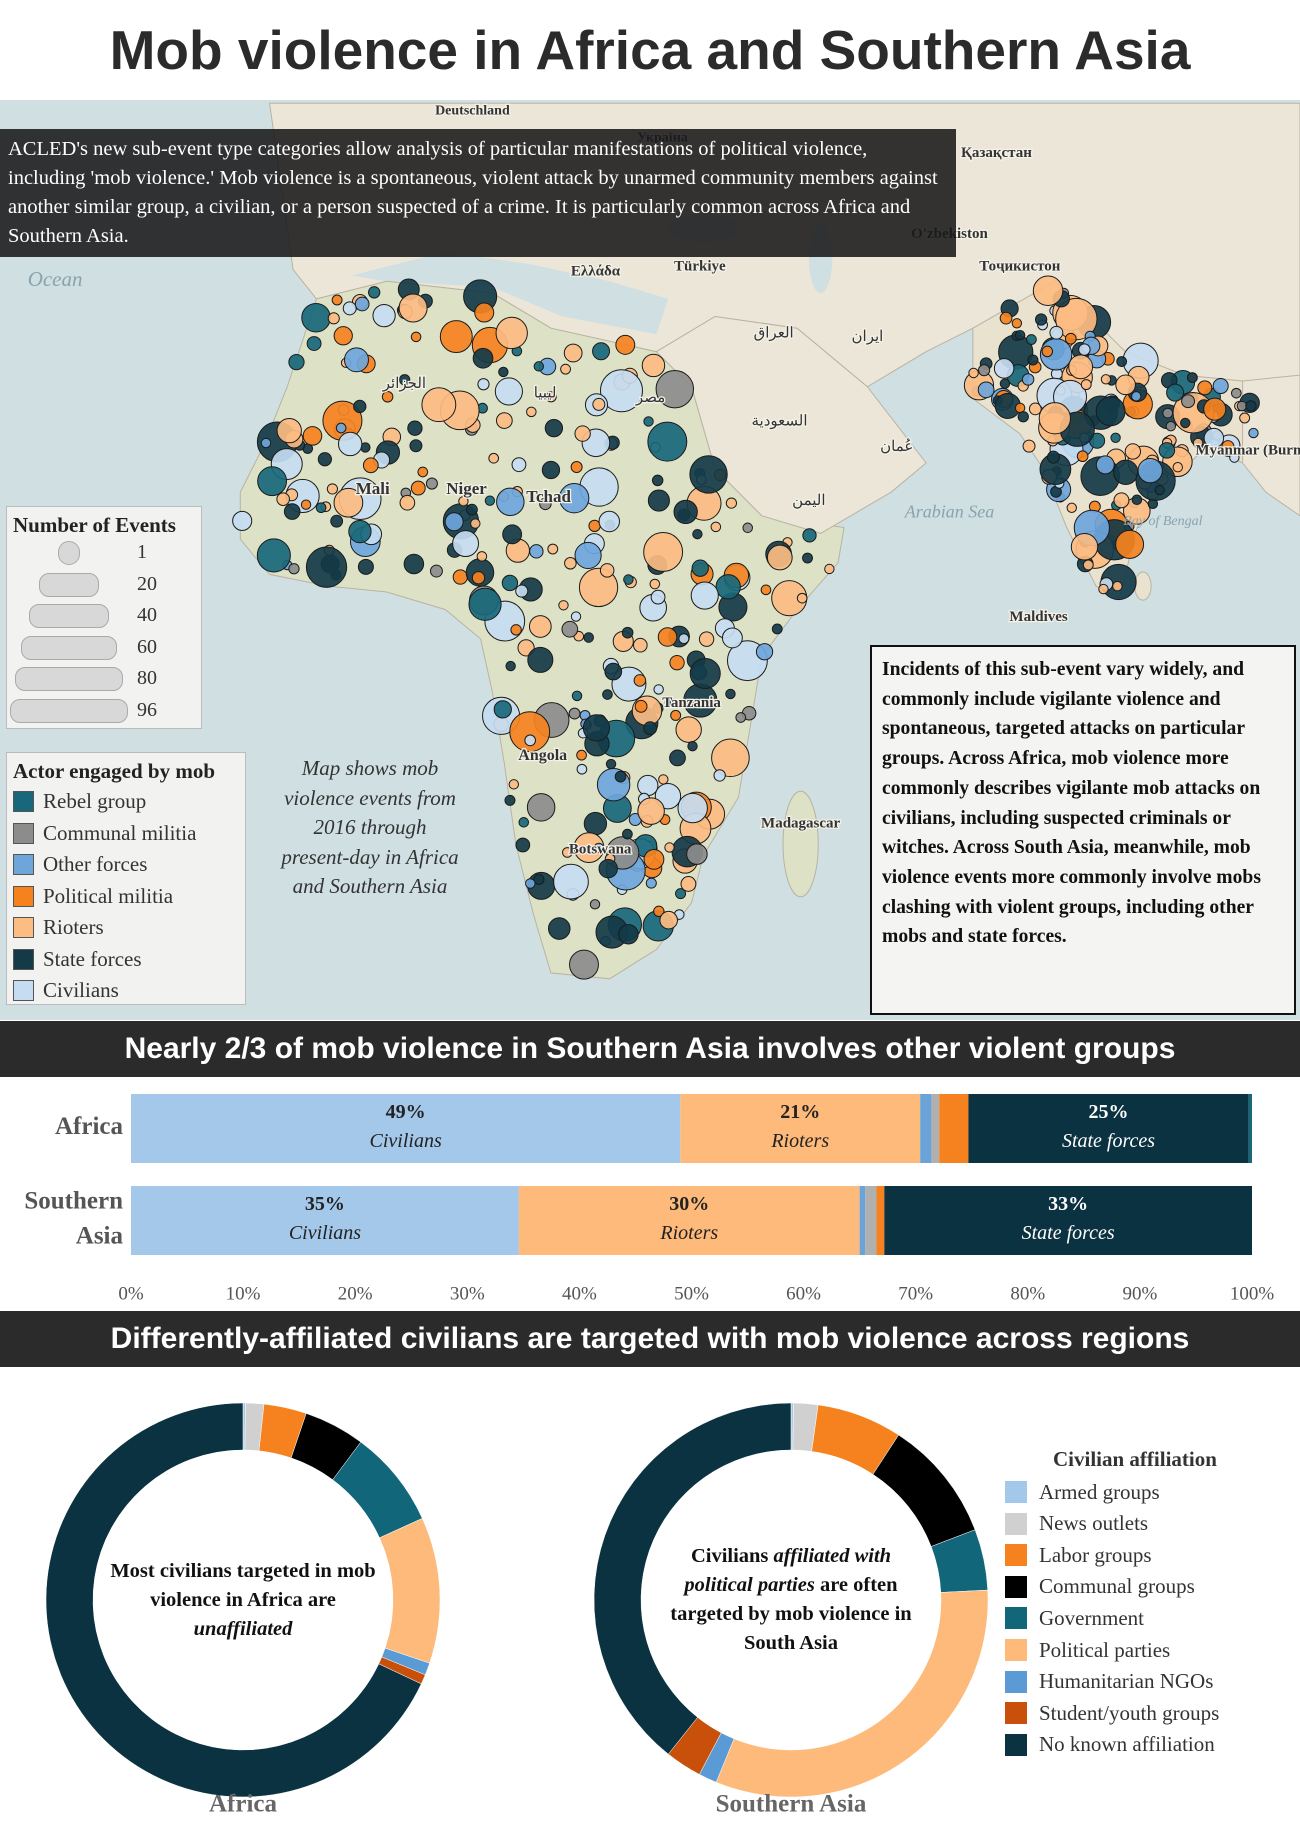  What do you see at coordinates (1247, 451) in the screenshot?
I see `map-label: Myanmar (Burma)` at bounding box center [1247, 451].